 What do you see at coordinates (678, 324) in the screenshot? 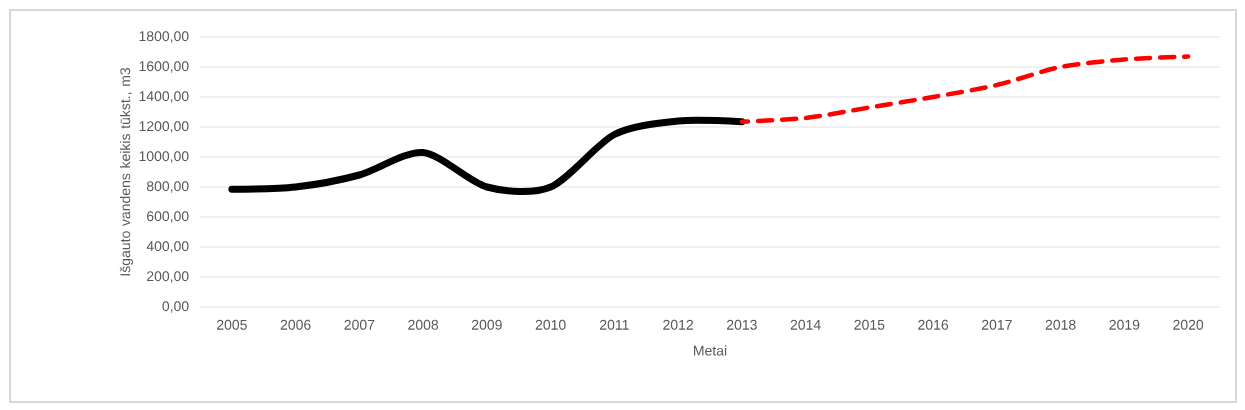
I see `x-tick-label: 2012` at bounding box center [678, 324].